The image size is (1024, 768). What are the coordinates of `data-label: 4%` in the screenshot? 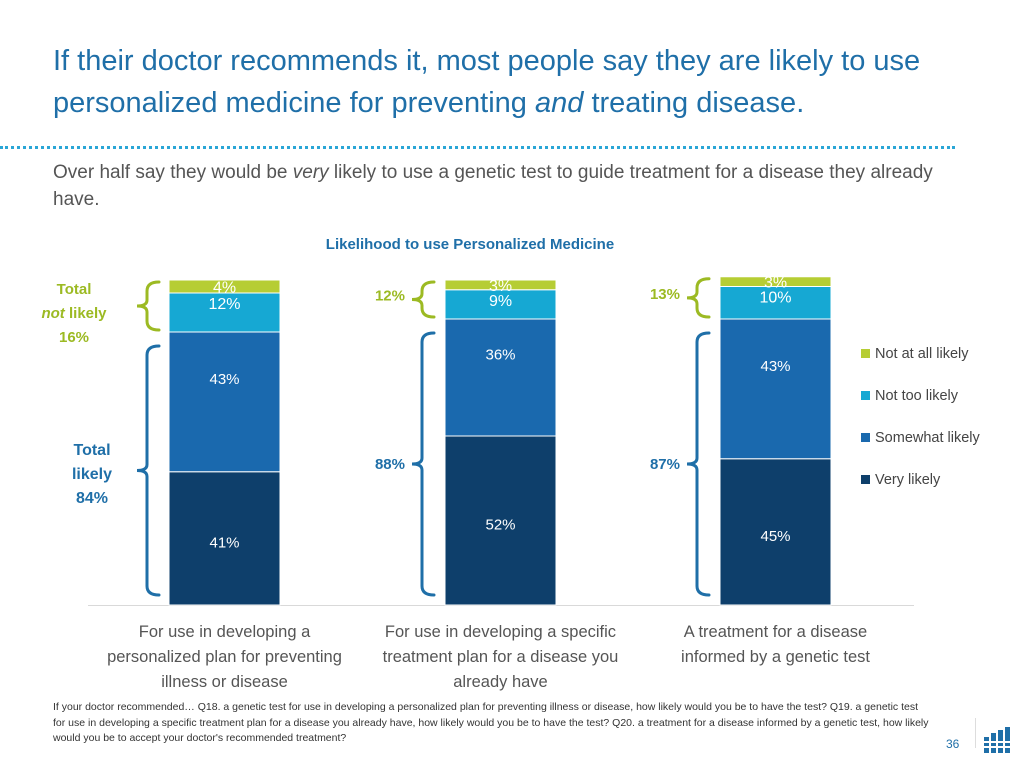 It's located at (224, 288).